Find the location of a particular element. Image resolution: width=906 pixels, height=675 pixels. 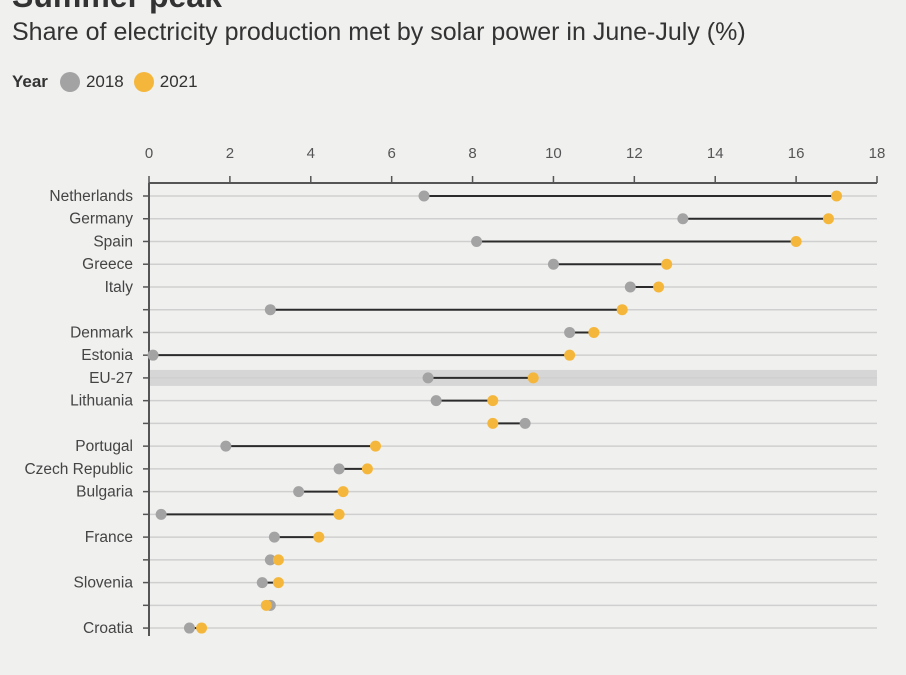

x-tick-label: 4 is located at coordinates (311, 153).